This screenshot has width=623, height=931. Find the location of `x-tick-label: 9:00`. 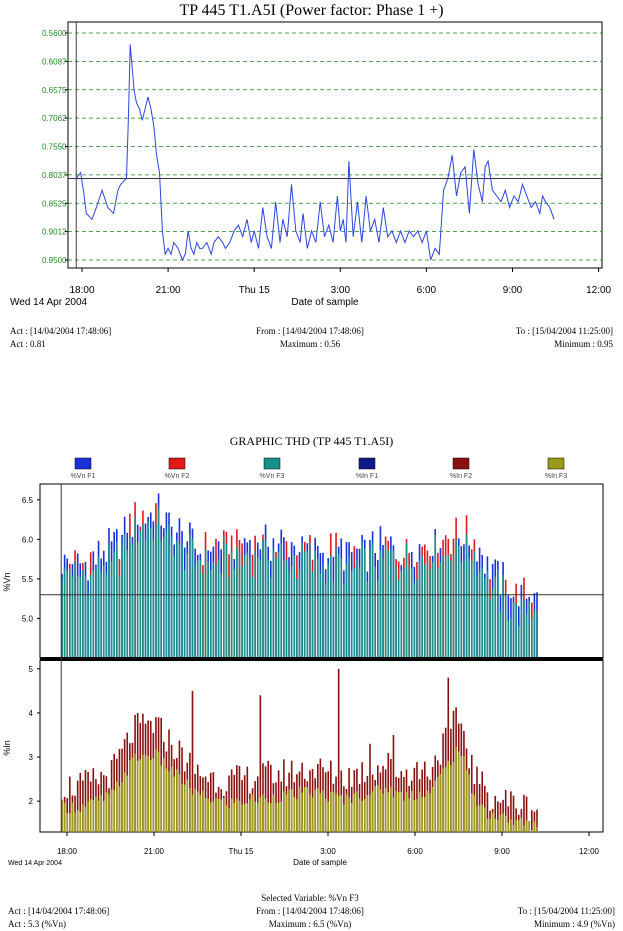

x-tick-label: 9:00 is located at coordinates (513, 290).